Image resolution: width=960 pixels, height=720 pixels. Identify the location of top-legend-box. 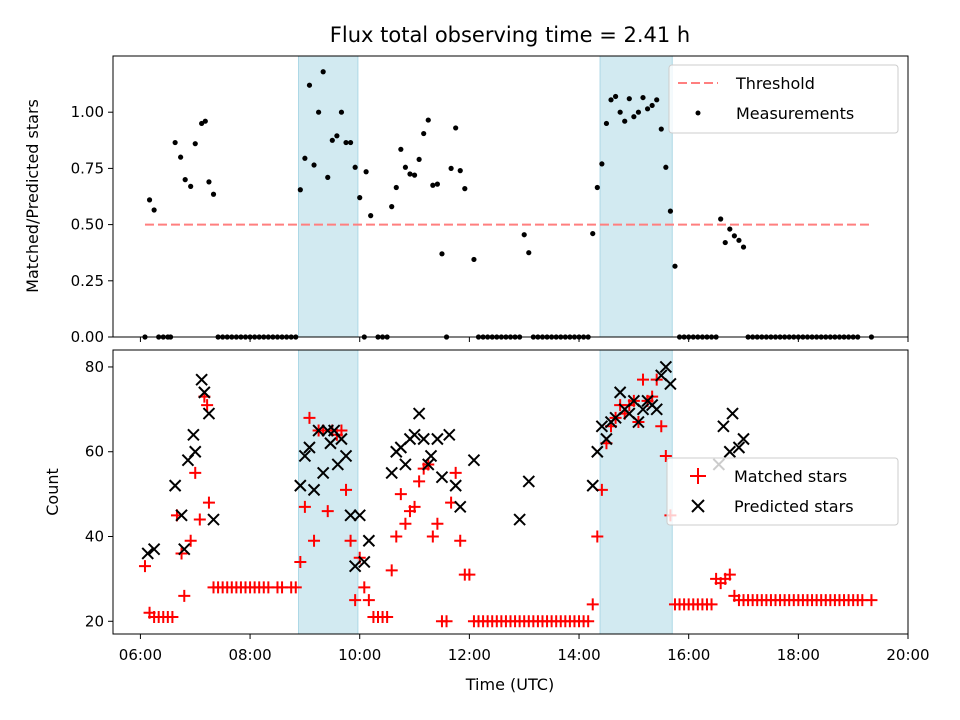
(783, 99).